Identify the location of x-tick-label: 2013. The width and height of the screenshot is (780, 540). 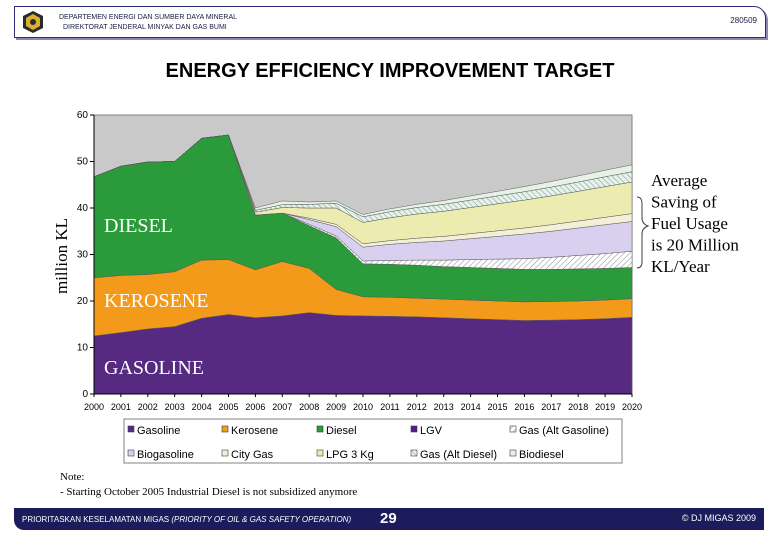
(444, 407).